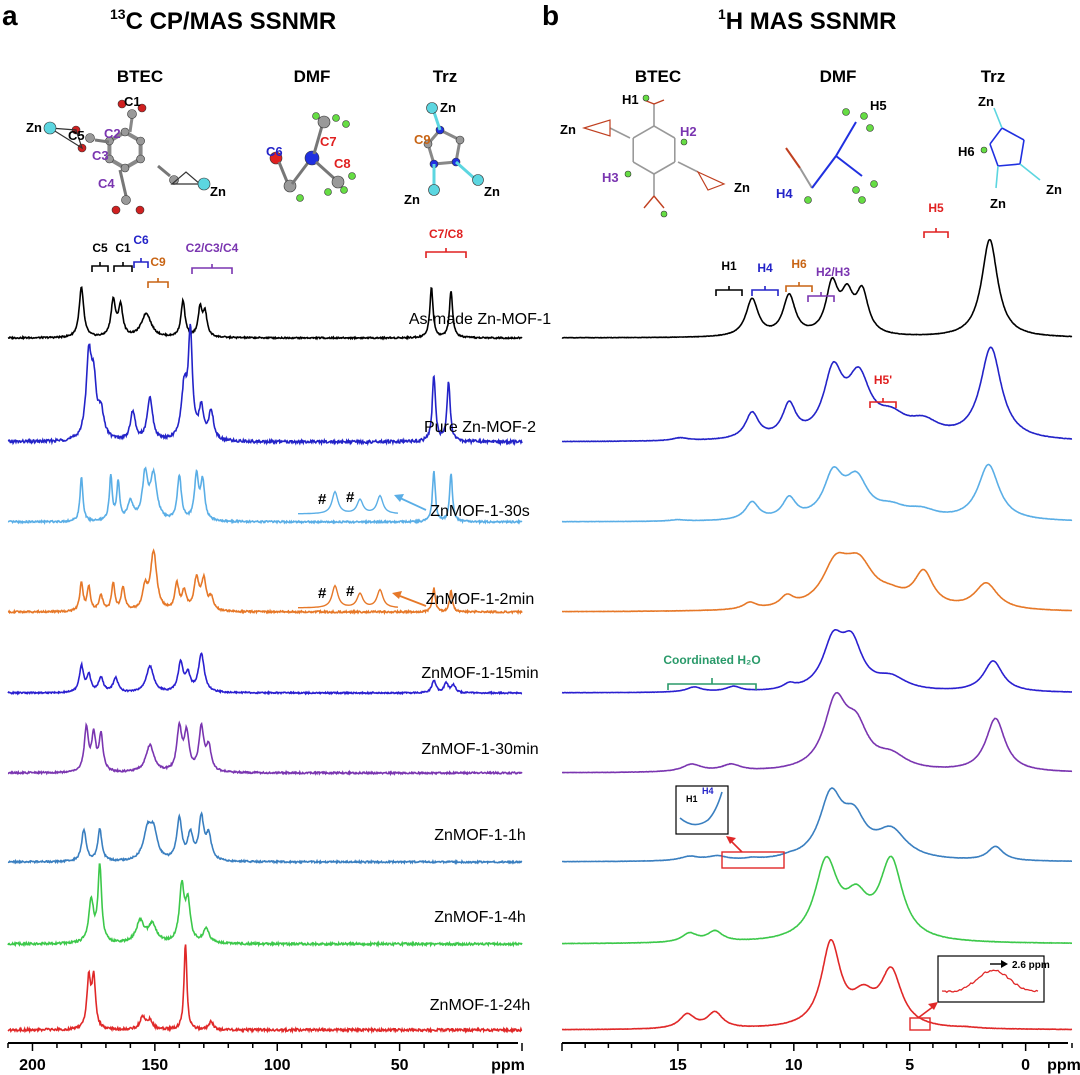  I want to click on bracket-C1, so click(123, 267).